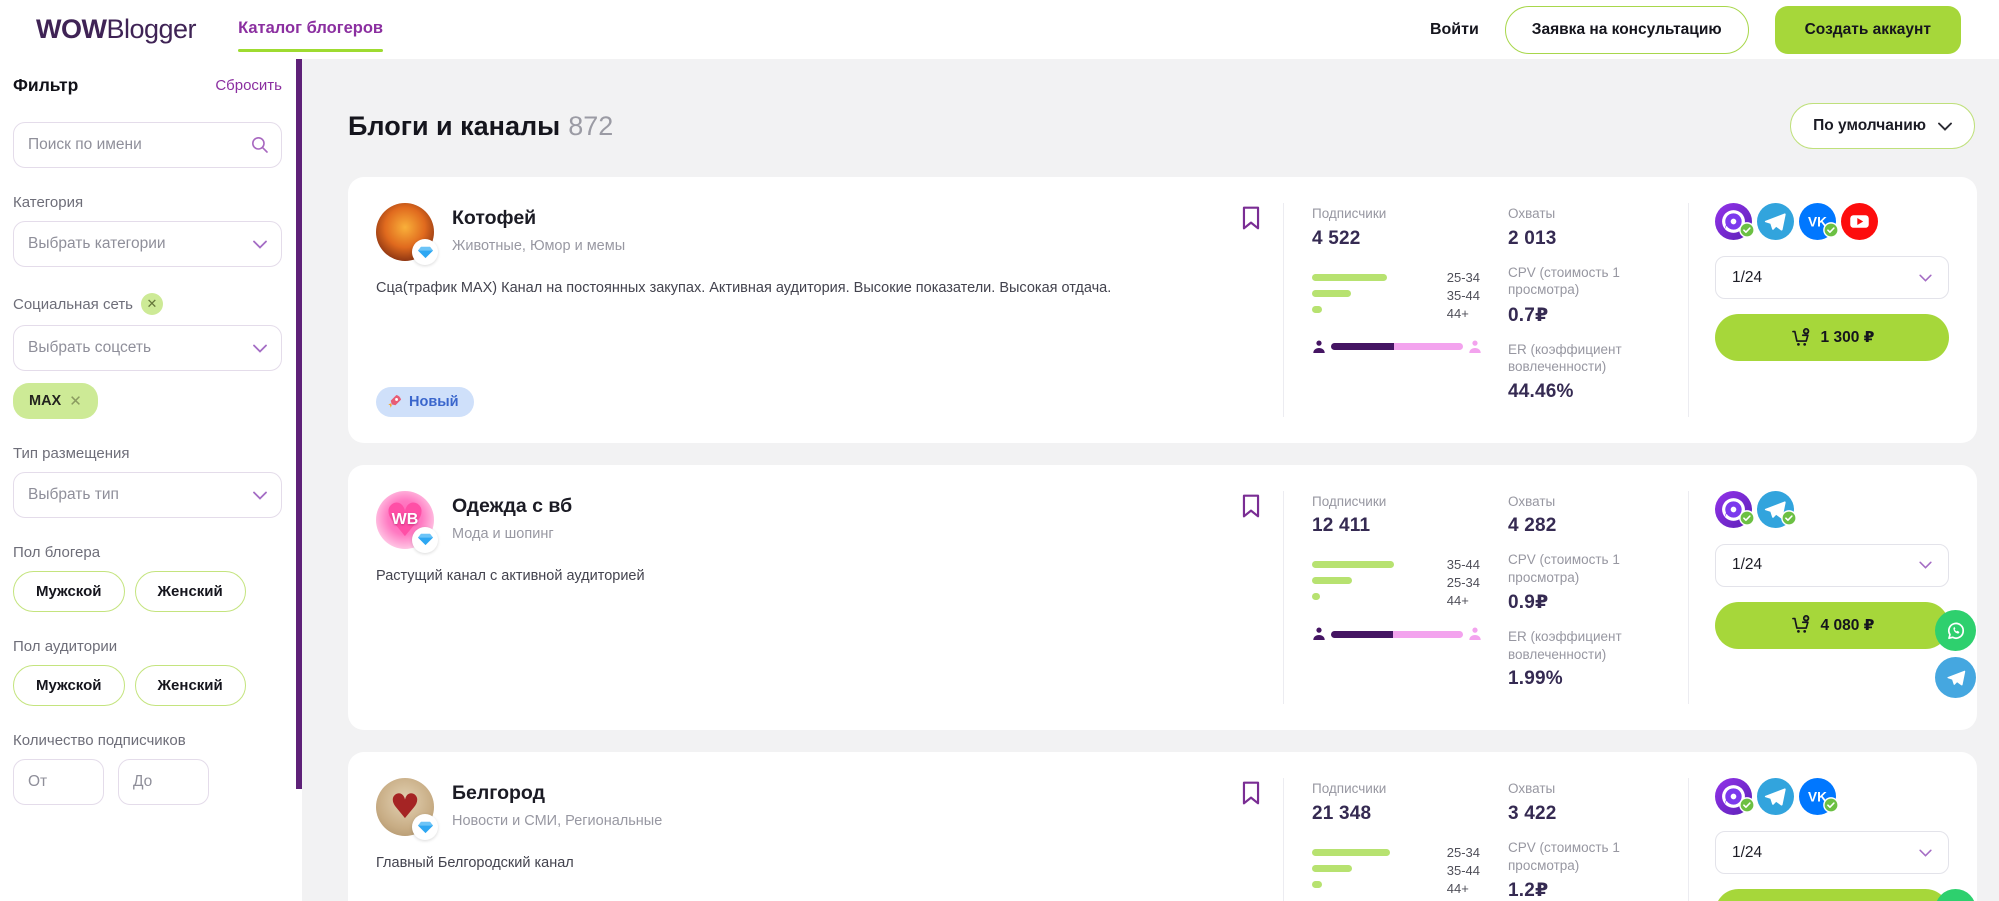  Describe the element at coordinates (1486, 598) in the screenshot. I see `stats-section: Подписчики 12 411 35-44 25-34 44+` at that location.